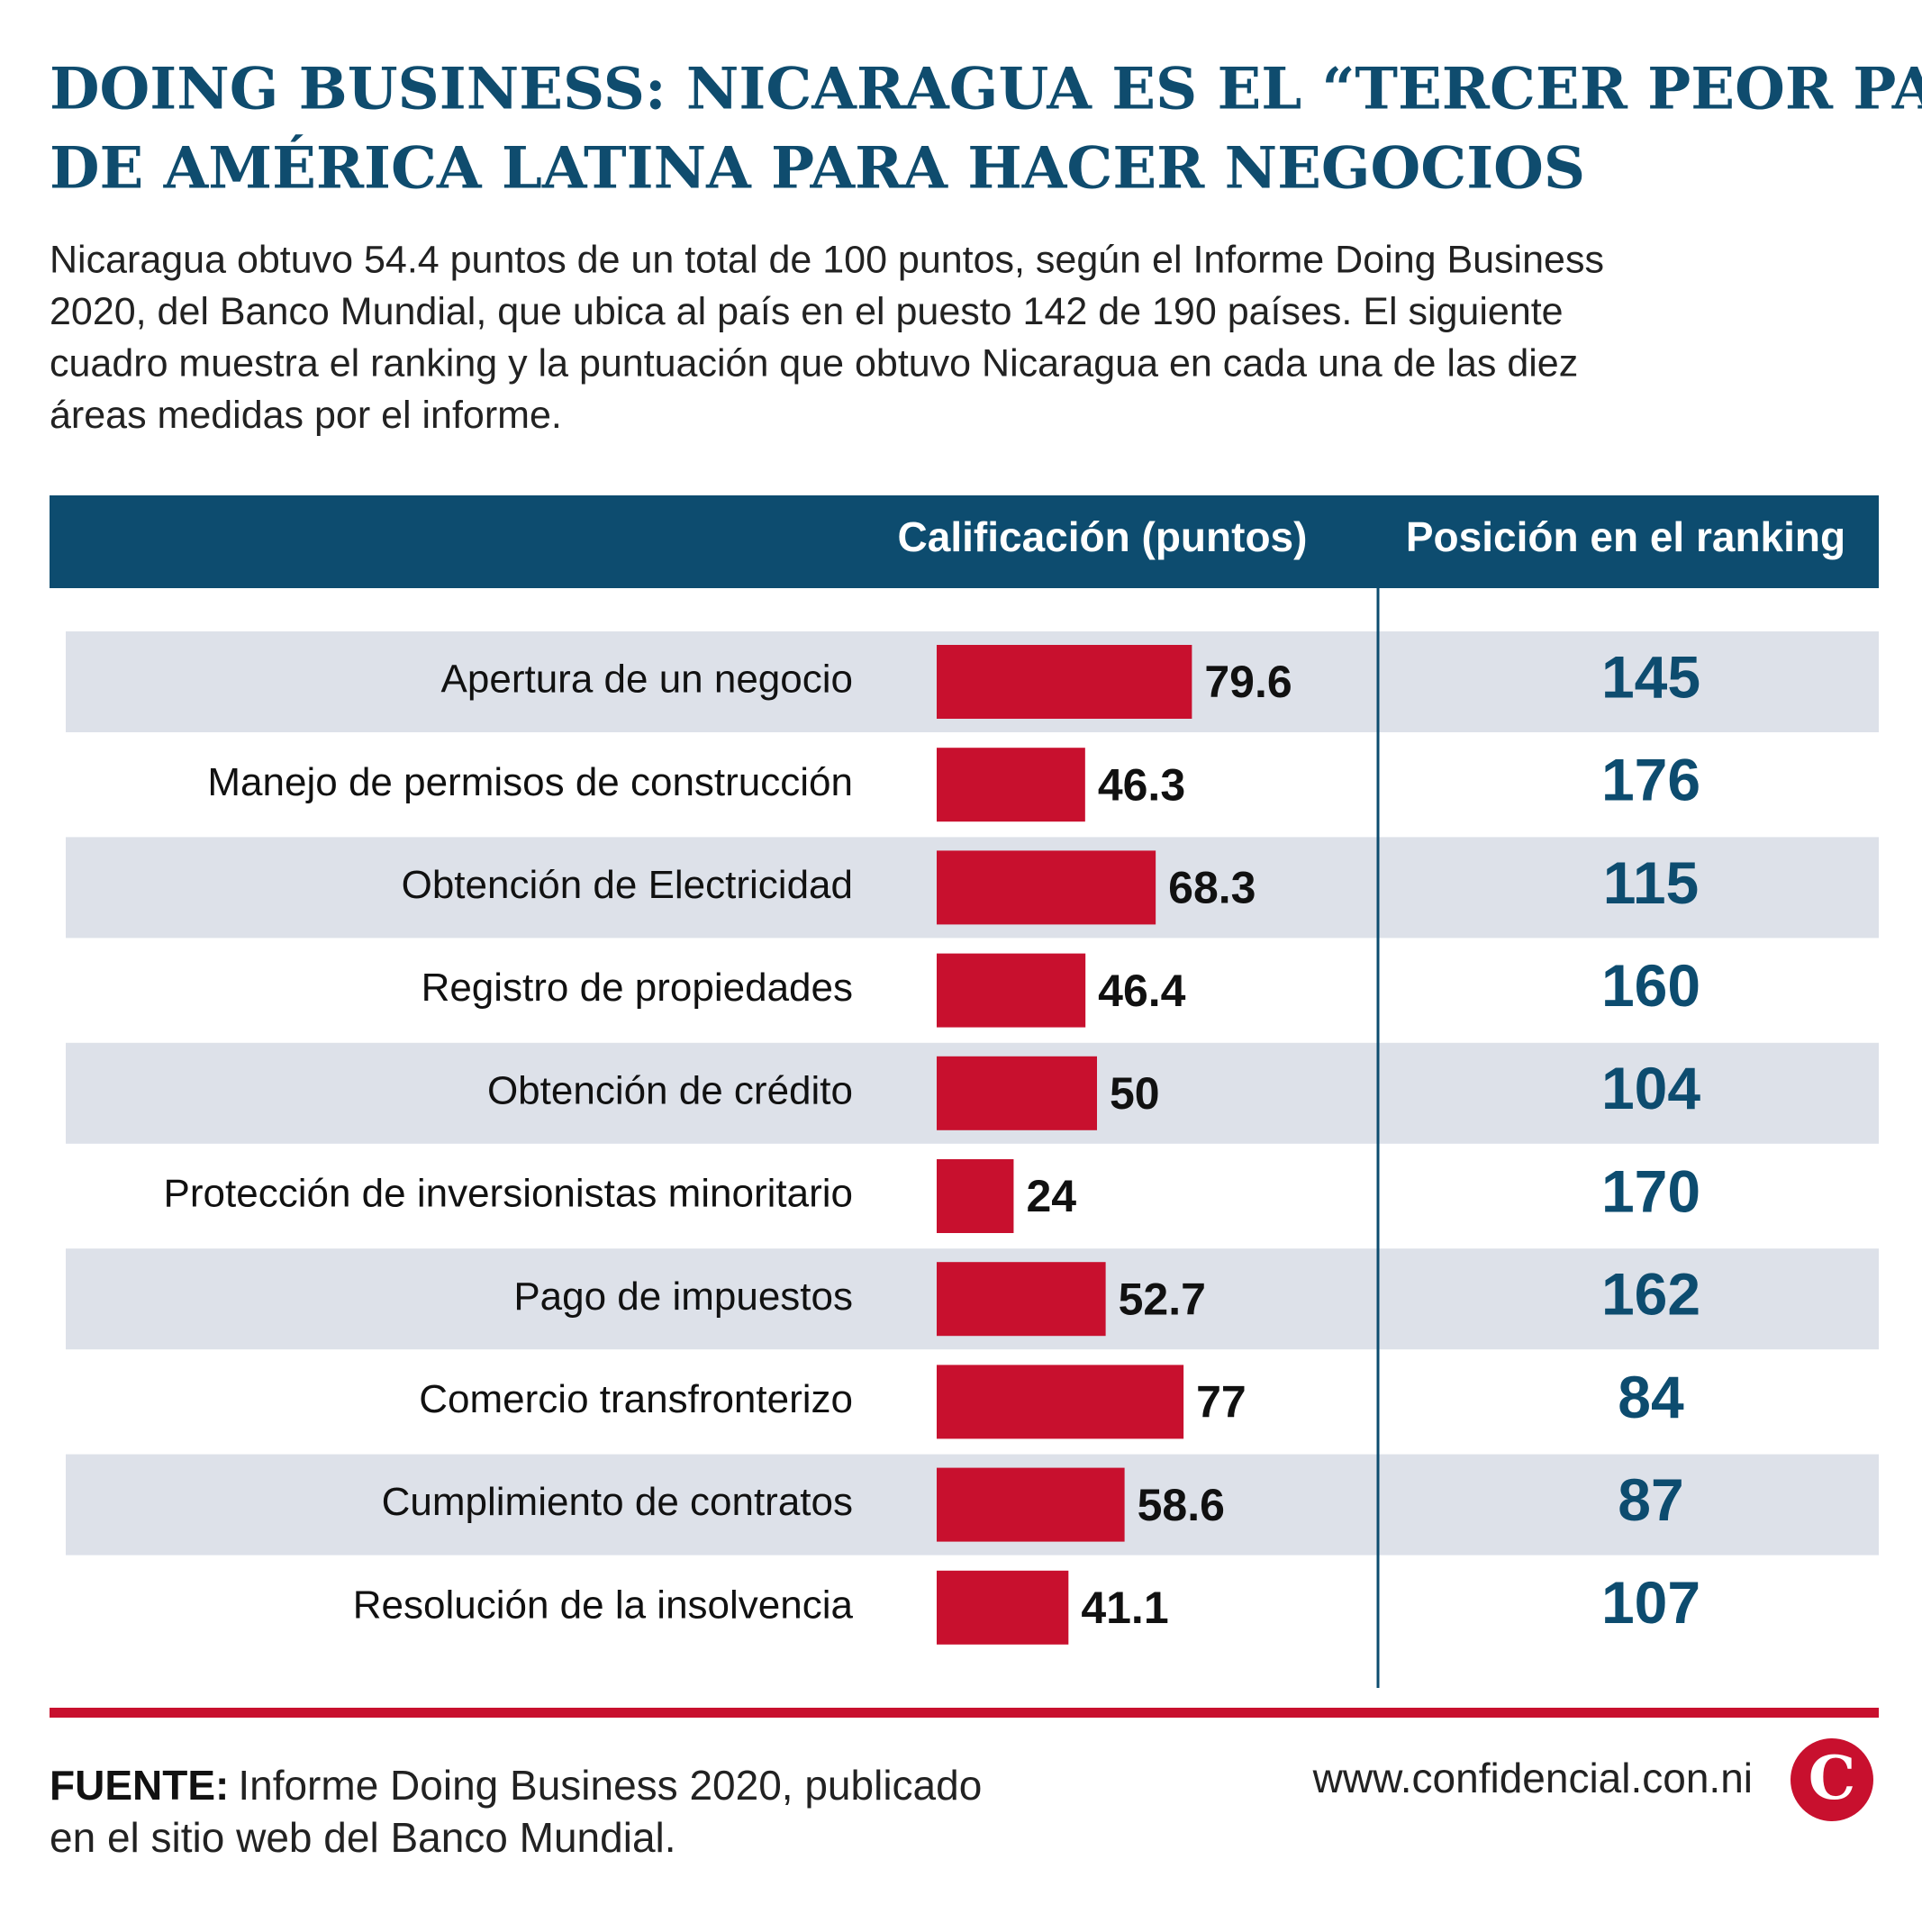 This screenshot has height=1932, width=1922. What do you see at coordinates (1651, 1397) in the screenshot?
I see `ranking: 84` at bounding box center [1651, 1397].